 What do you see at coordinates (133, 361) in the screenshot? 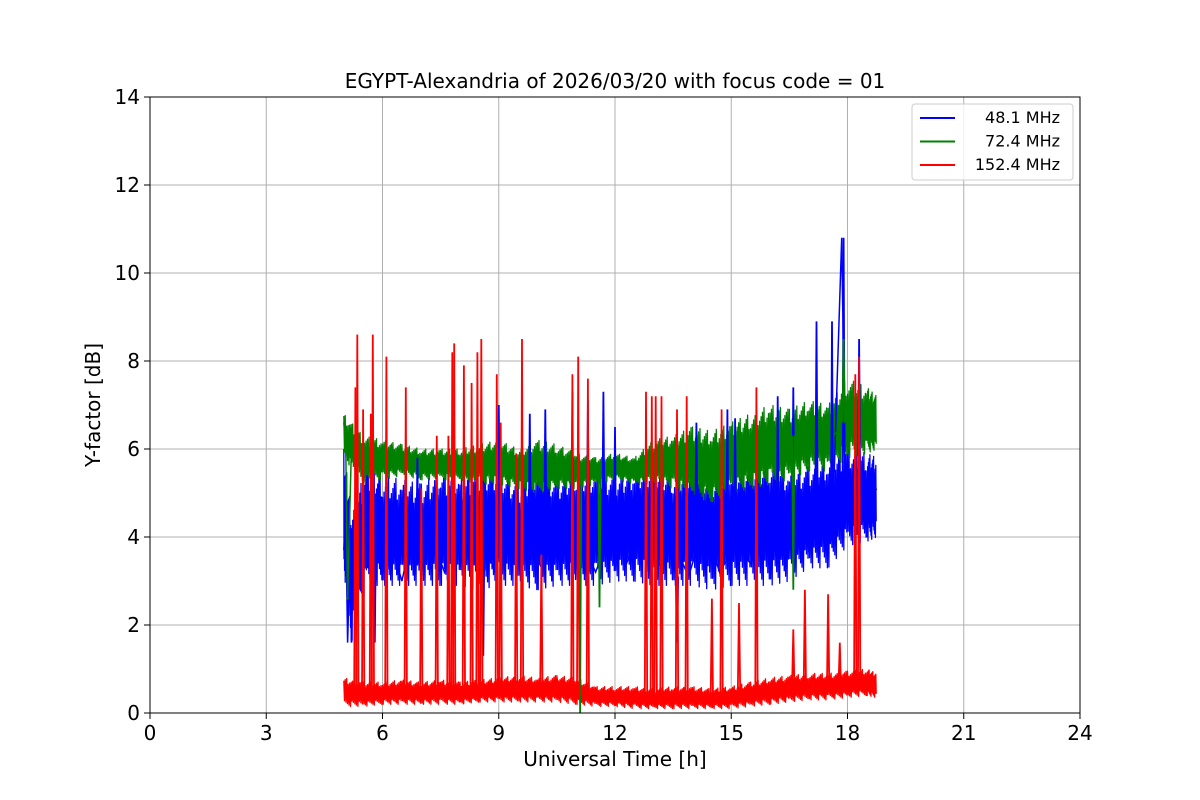
I see `y-tick-label: 8` at bounding box center [133, 361].